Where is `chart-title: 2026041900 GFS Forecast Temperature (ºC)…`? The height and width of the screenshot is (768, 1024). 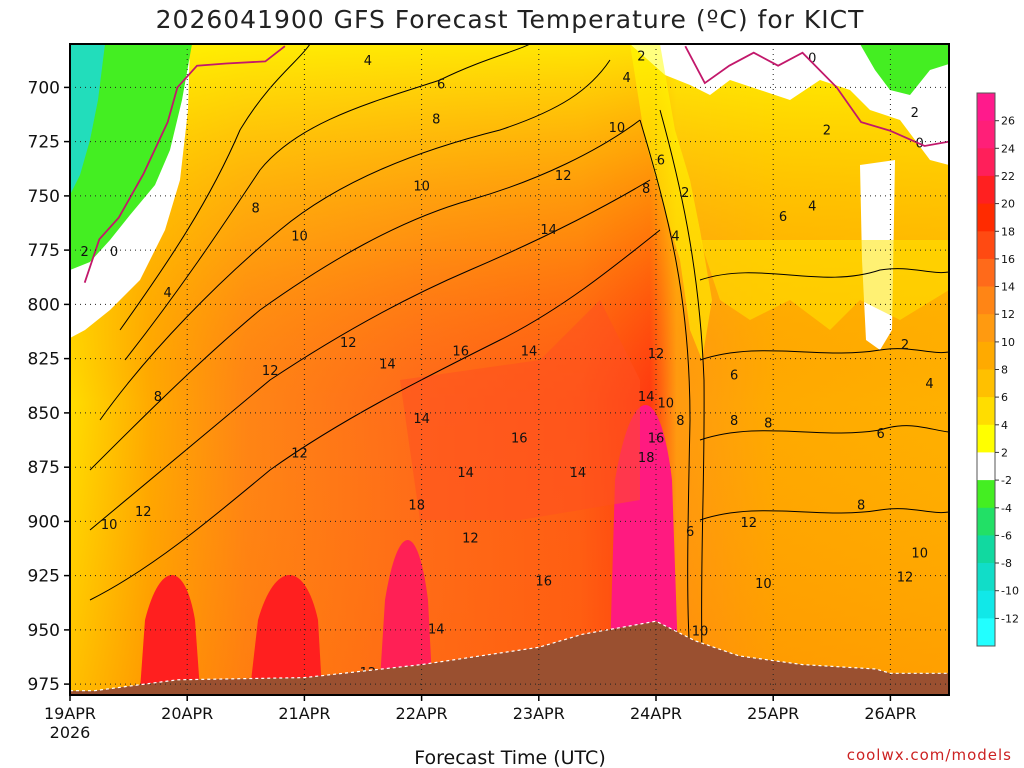 chart-title: 2026041900 GFS Forecast Temperature (ºC)… is located at coordinates (510, 19).